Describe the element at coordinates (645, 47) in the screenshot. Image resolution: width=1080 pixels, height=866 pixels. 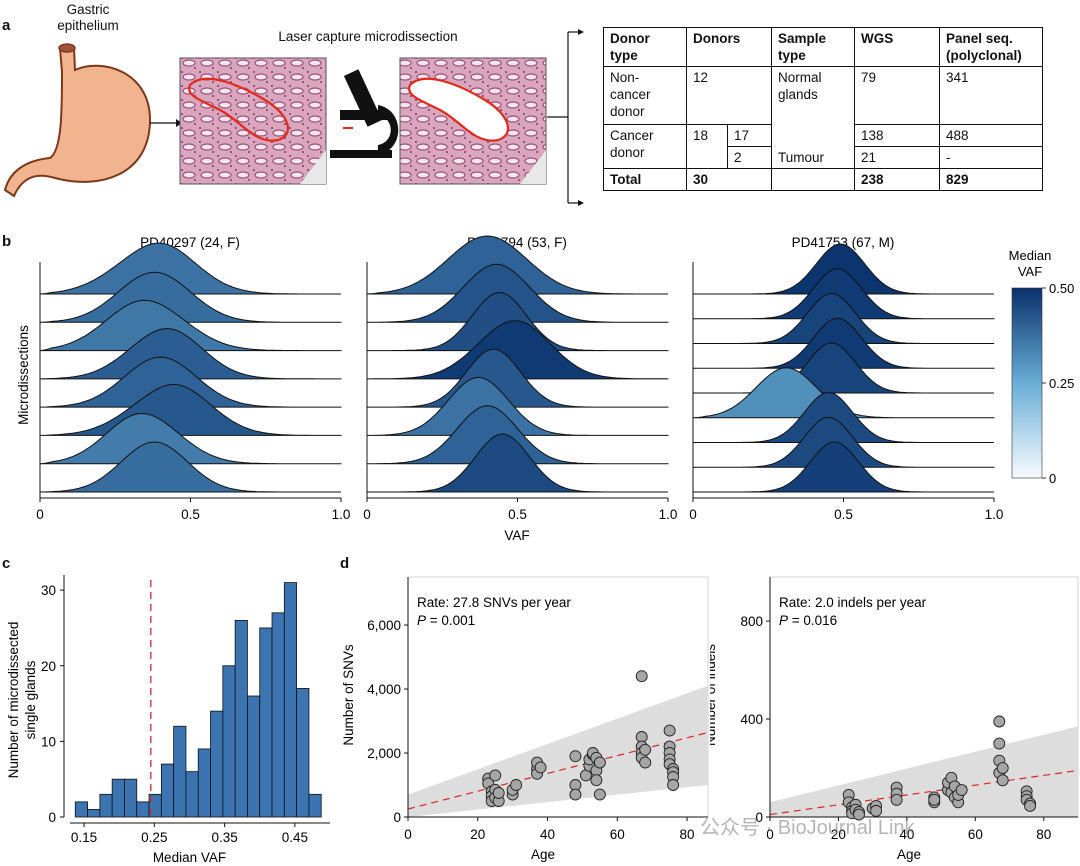
I see `header-donor-type: Donor type` at that location.